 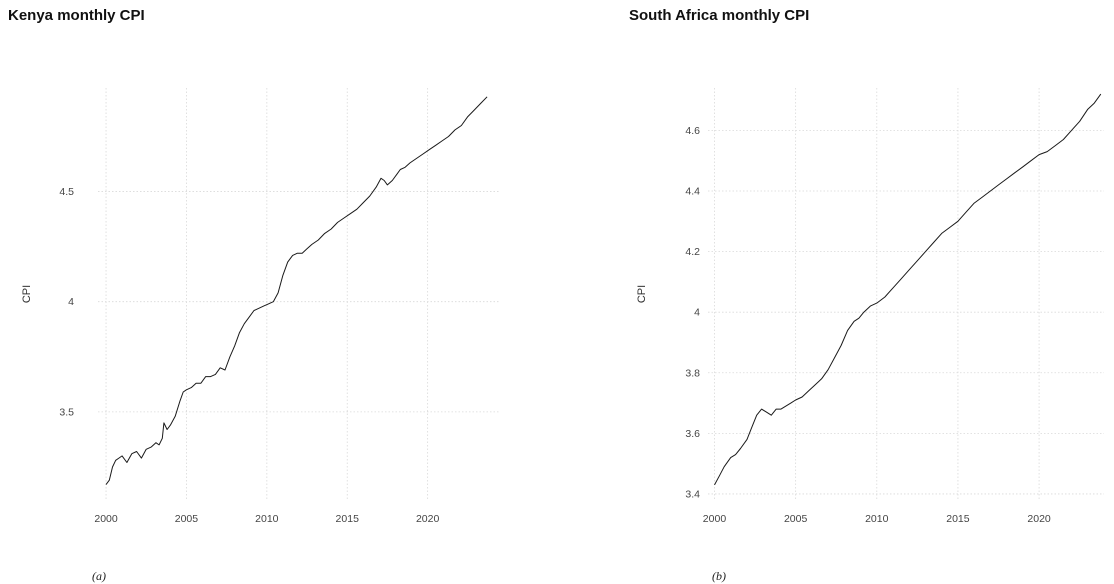 I want to click on panel-caption-south-africa: (b), so click(x=719, y=576).